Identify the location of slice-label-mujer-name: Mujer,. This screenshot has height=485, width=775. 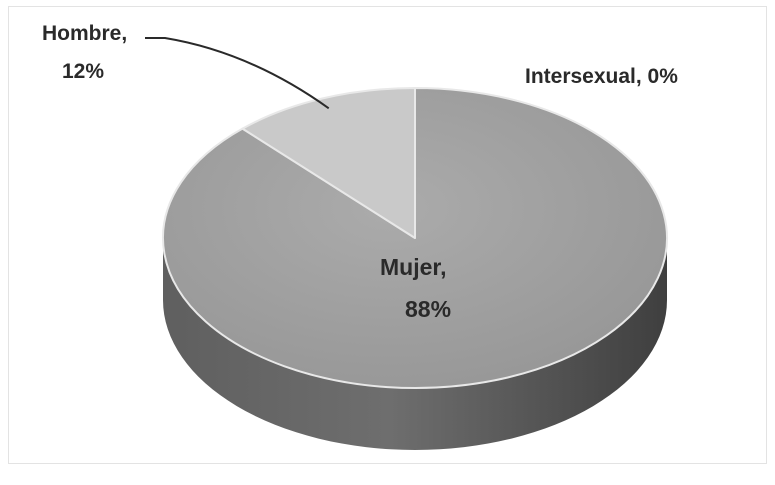
(413, 267).